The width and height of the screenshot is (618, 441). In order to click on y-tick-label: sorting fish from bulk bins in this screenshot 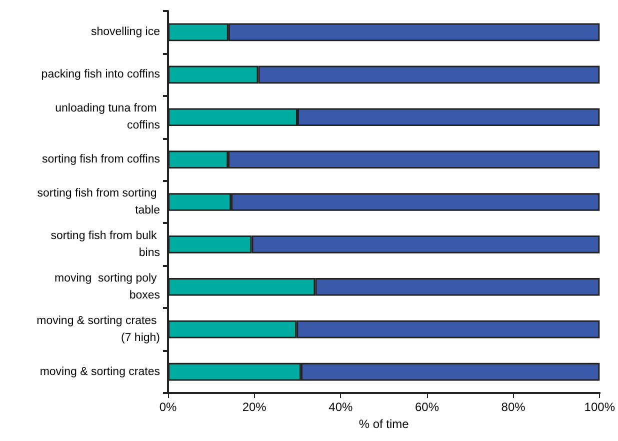, I will do `click(105, 244)`.